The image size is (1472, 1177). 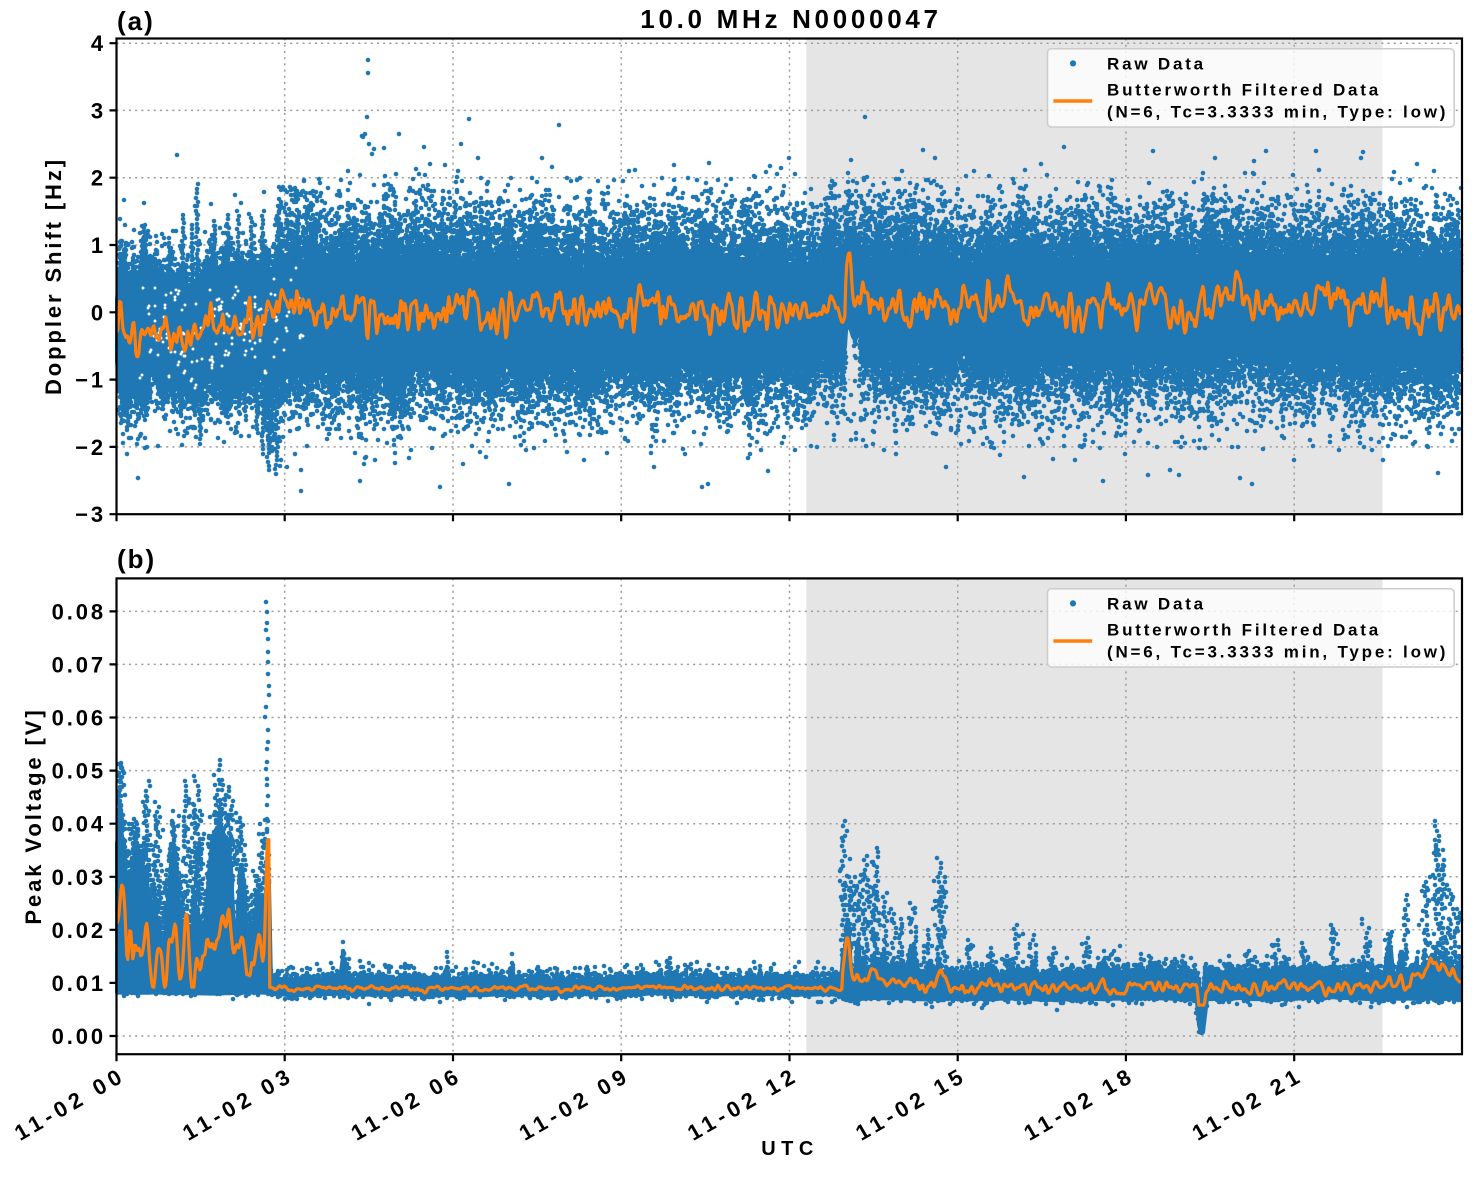 I want to click on svg-text: Doppler Shift [Hz], so click(x=53, y=276).